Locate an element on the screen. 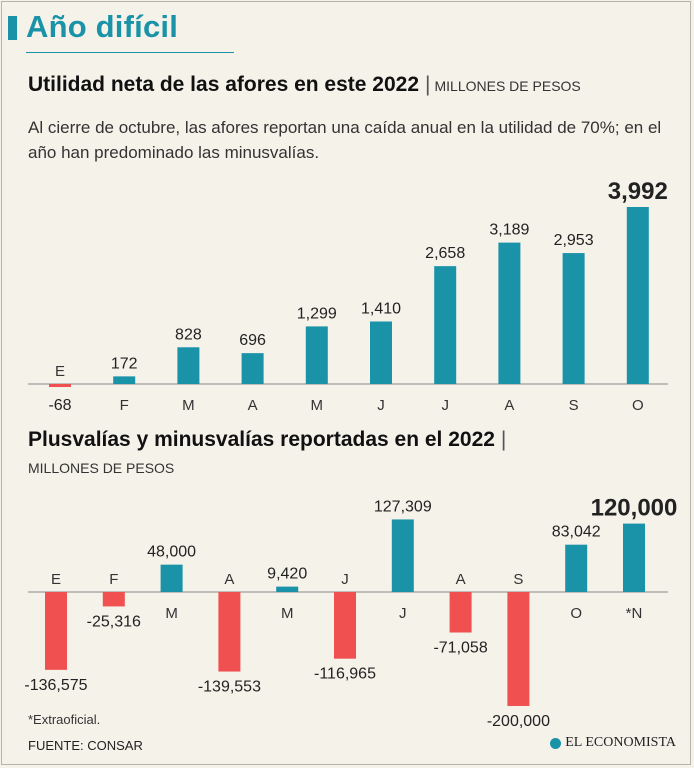 Image resolution: width=694 pixels, height=768 pixels. source-credit: FUENTE: CONSAR is located at coordinates (85, 745).